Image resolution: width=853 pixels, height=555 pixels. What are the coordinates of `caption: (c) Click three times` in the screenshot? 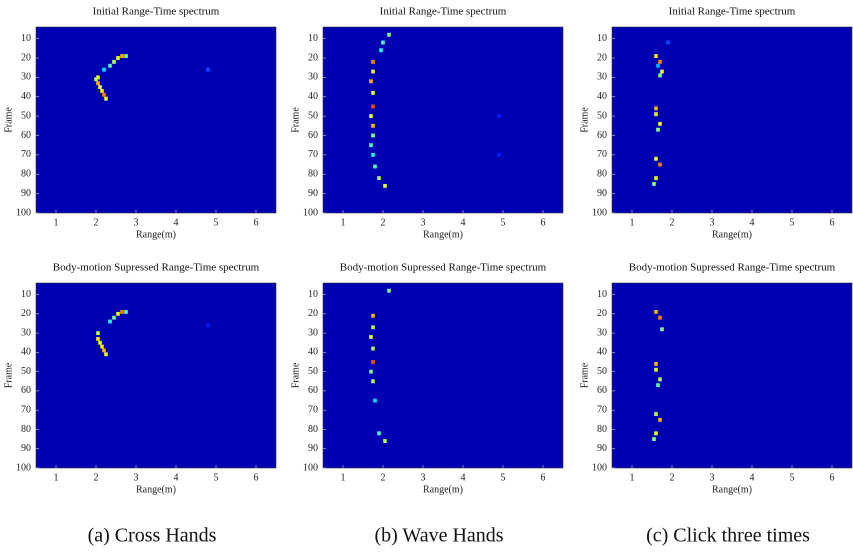 It's located at (728, 536).